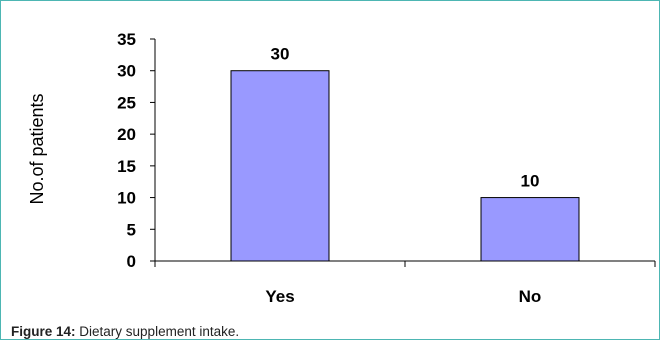 The image size is (662, 340). What do you see at coordinates (530, 181) in the screenshot?
I see `data-label: 10` at bounding box center [530, 181].